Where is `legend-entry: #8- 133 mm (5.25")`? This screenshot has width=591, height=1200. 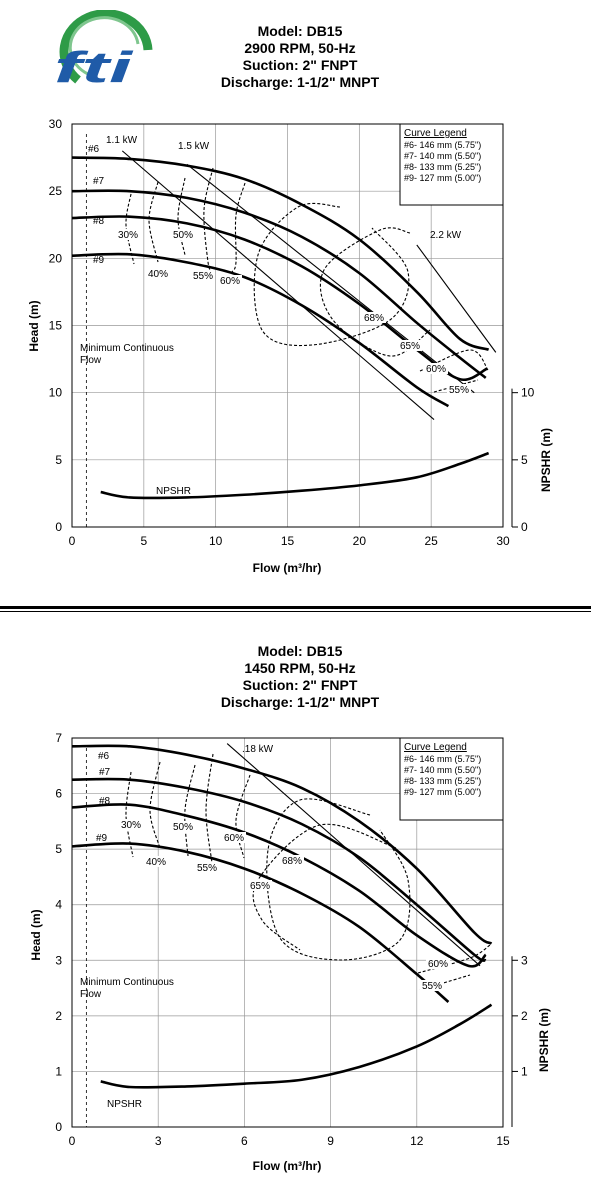 legend-entry: #8- 133 mm (5.25") is located at coordinates (442, 167).